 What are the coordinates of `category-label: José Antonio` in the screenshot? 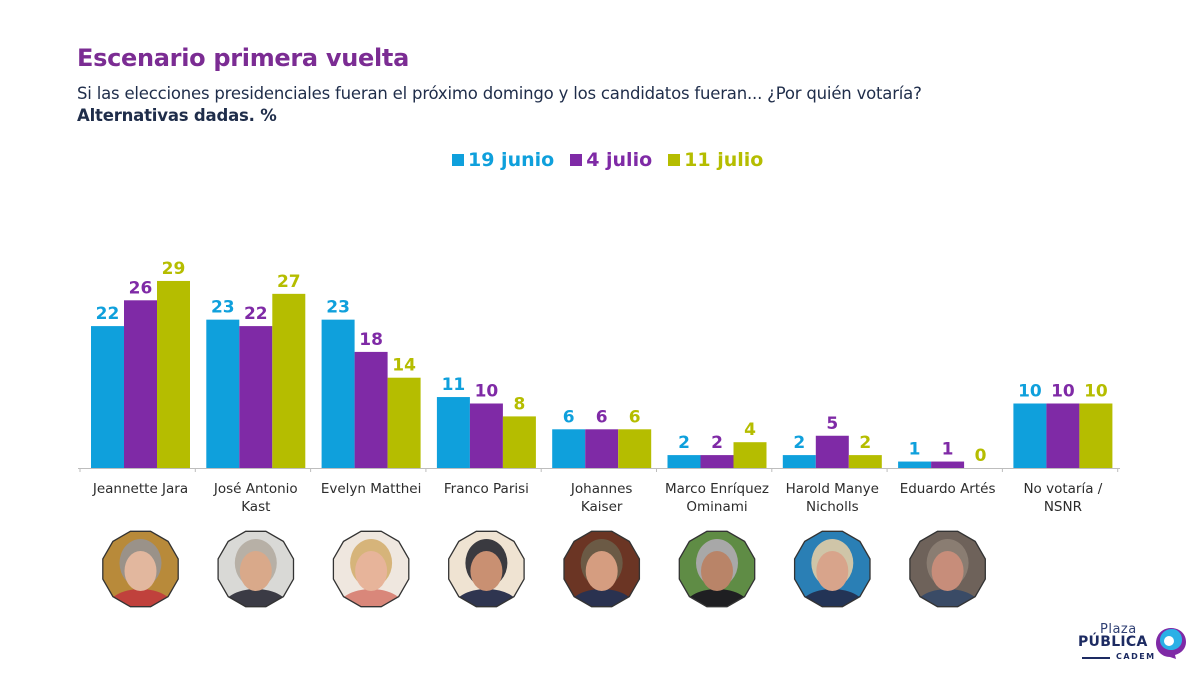 It's located at (255, 489).